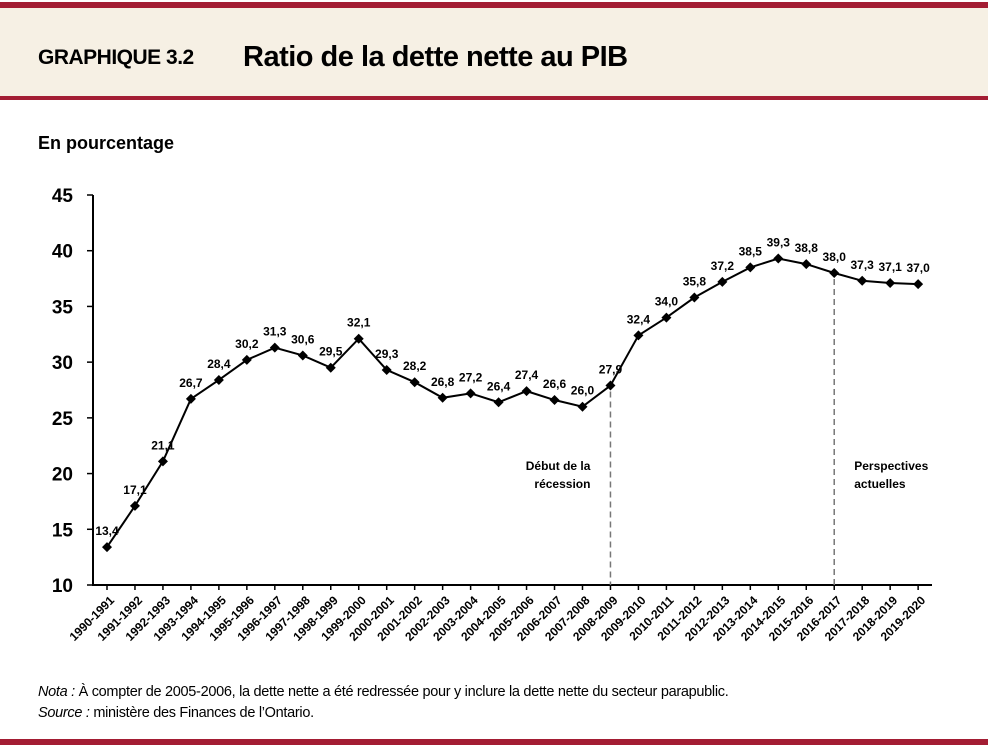 The height and width of the screenshot is (748, 988). I want to click on data-label: 26,6, so click(555, 384).